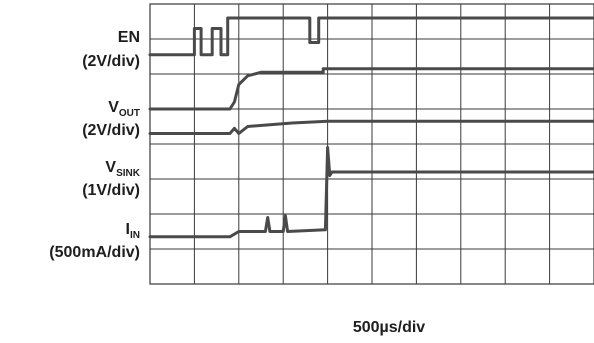 The image size is (594, 343). What do you see at coordinates (371, 89) in the screenshot?
I see `trace-vout` at bounding box center [371, 89].